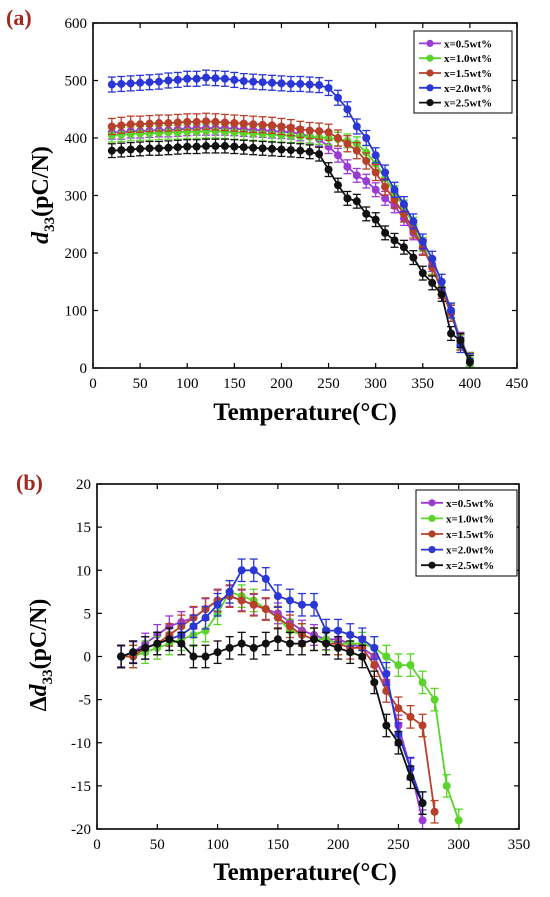 This screenshot has height=897, width=550. Describe the element at coordinates (84, 369) in the screenshot. I see `panel-a-y-tick-label: 0` at that location.